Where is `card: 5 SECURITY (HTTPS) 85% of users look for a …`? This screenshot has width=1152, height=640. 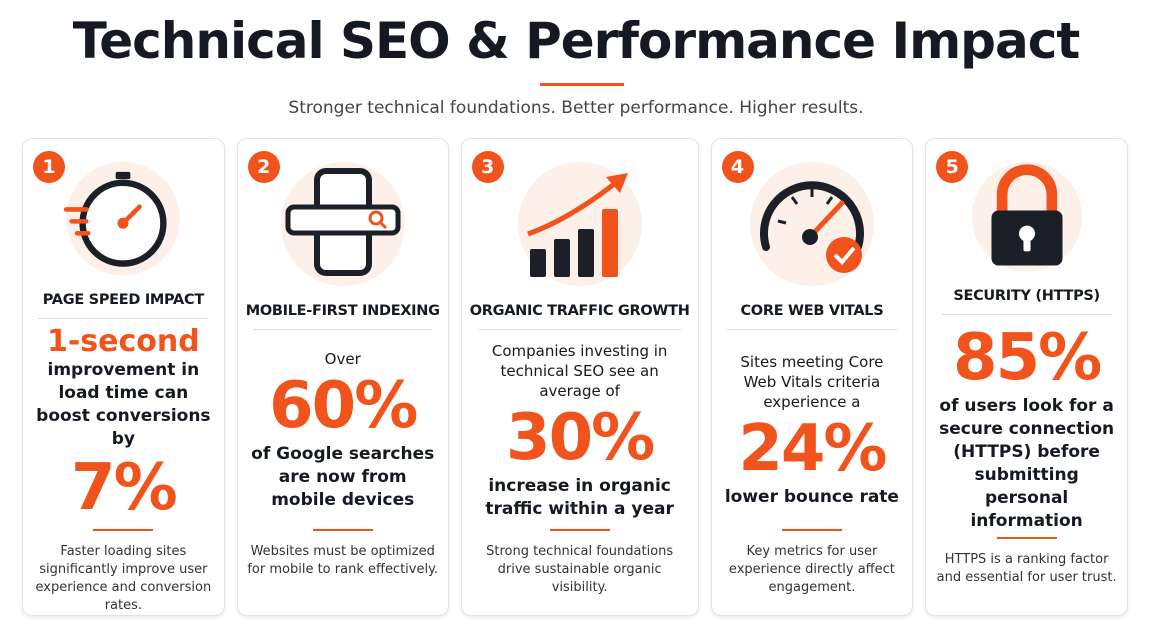 card: 5 SECURITY (HTTPS) 85% of users look for a … is located at coordinates (1026, 377).